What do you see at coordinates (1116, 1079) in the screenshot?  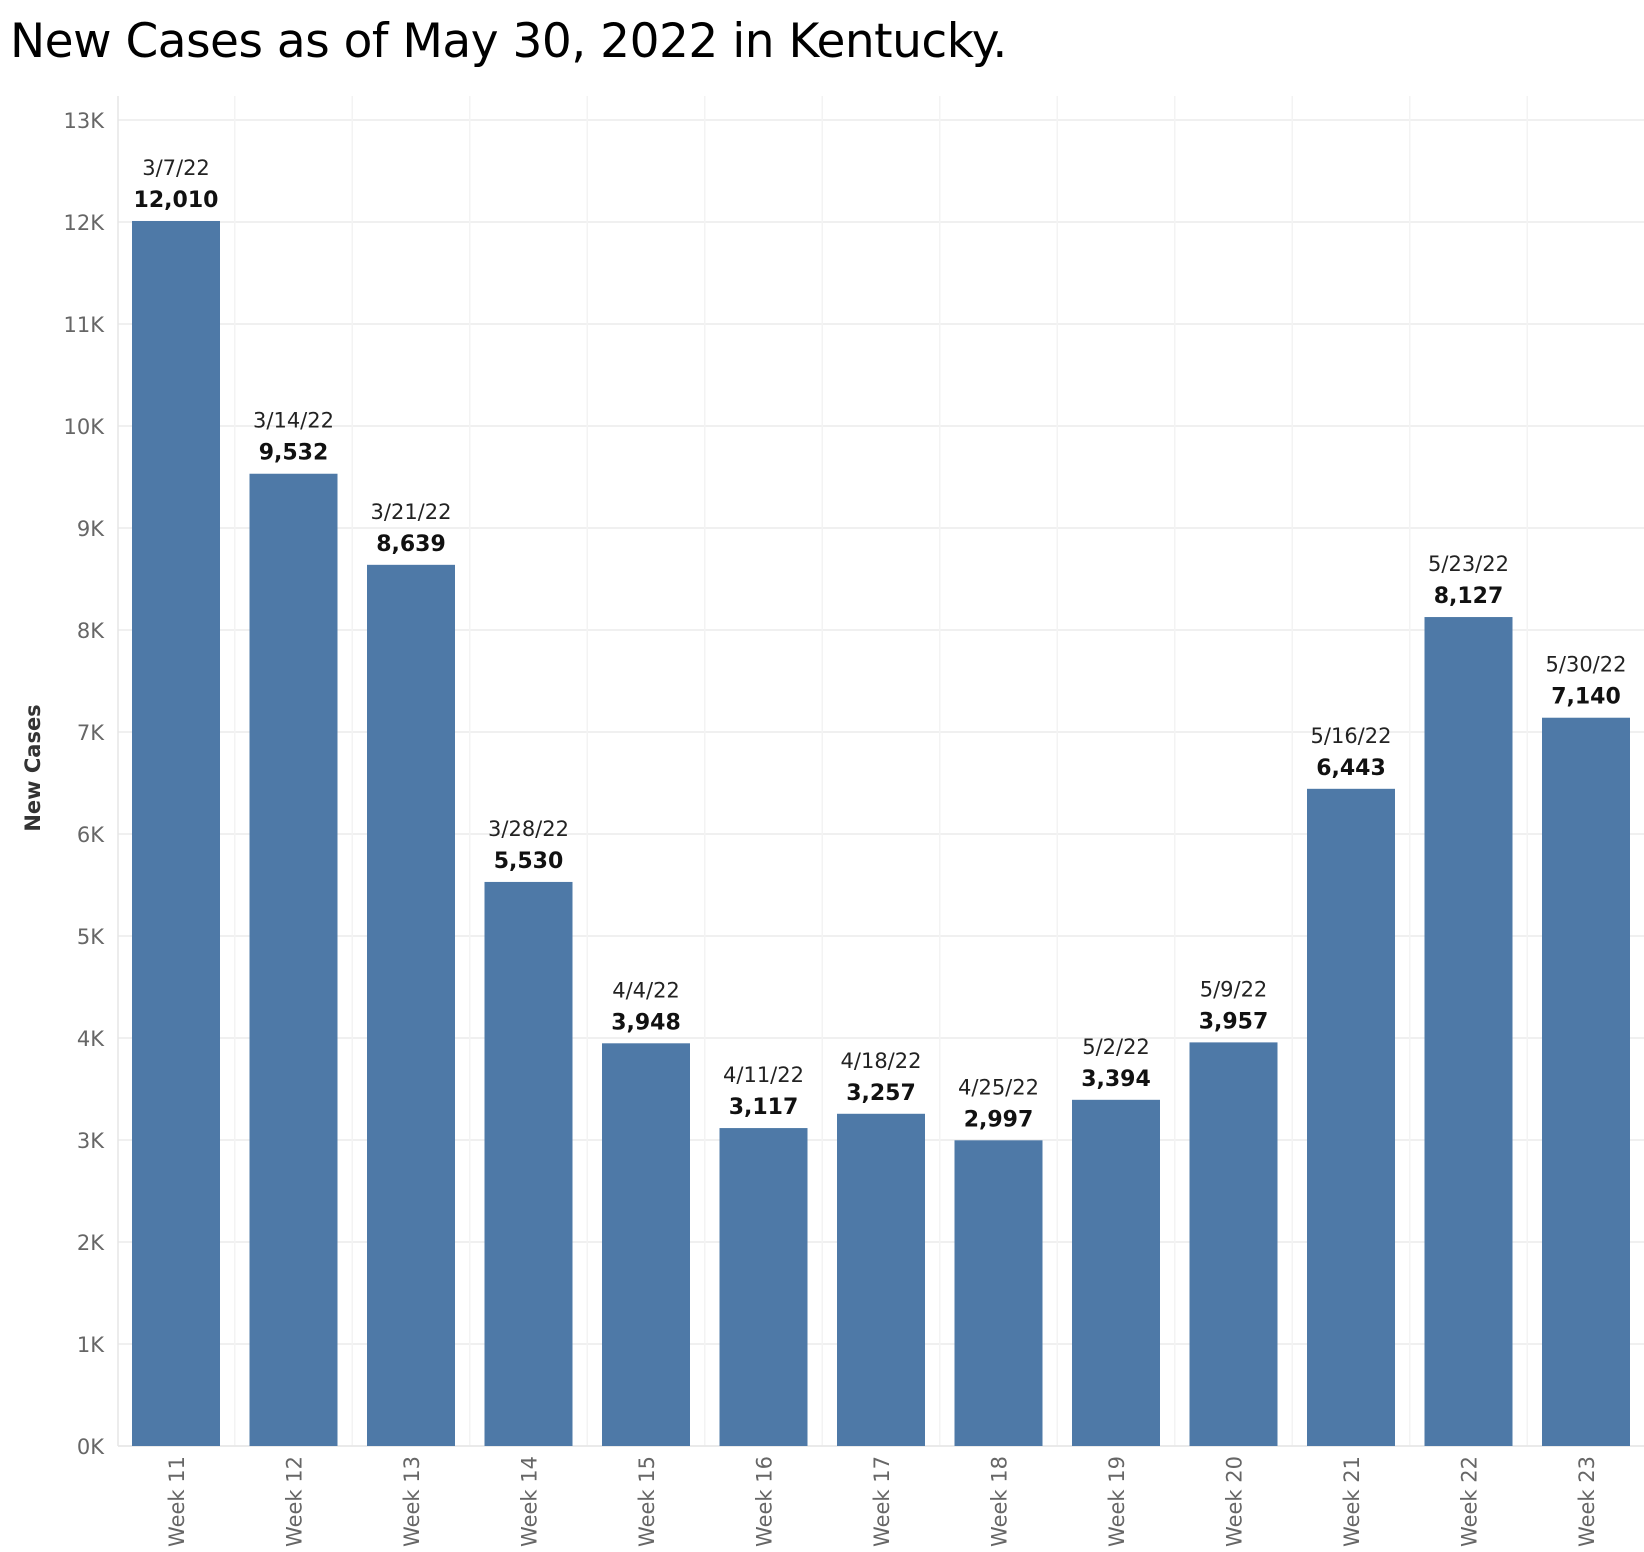 I see `bar-value-label: 3,394` at bounding box center [1116, 1079].